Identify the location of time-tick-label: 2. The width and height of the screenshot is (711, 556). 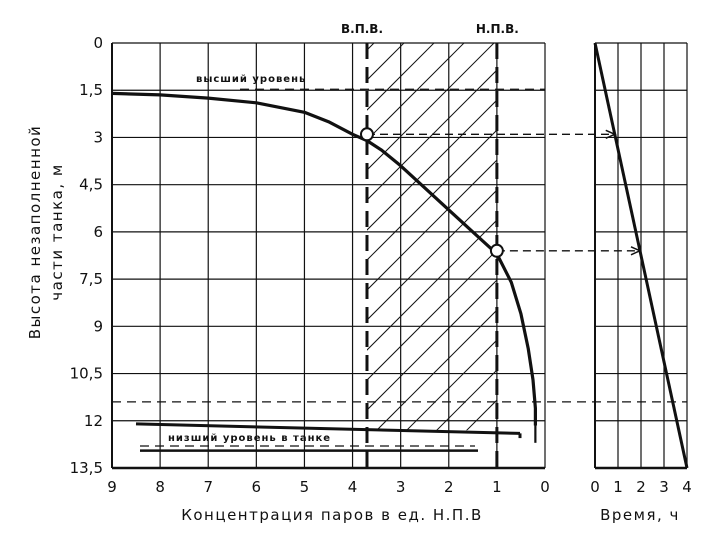
(641, 487).